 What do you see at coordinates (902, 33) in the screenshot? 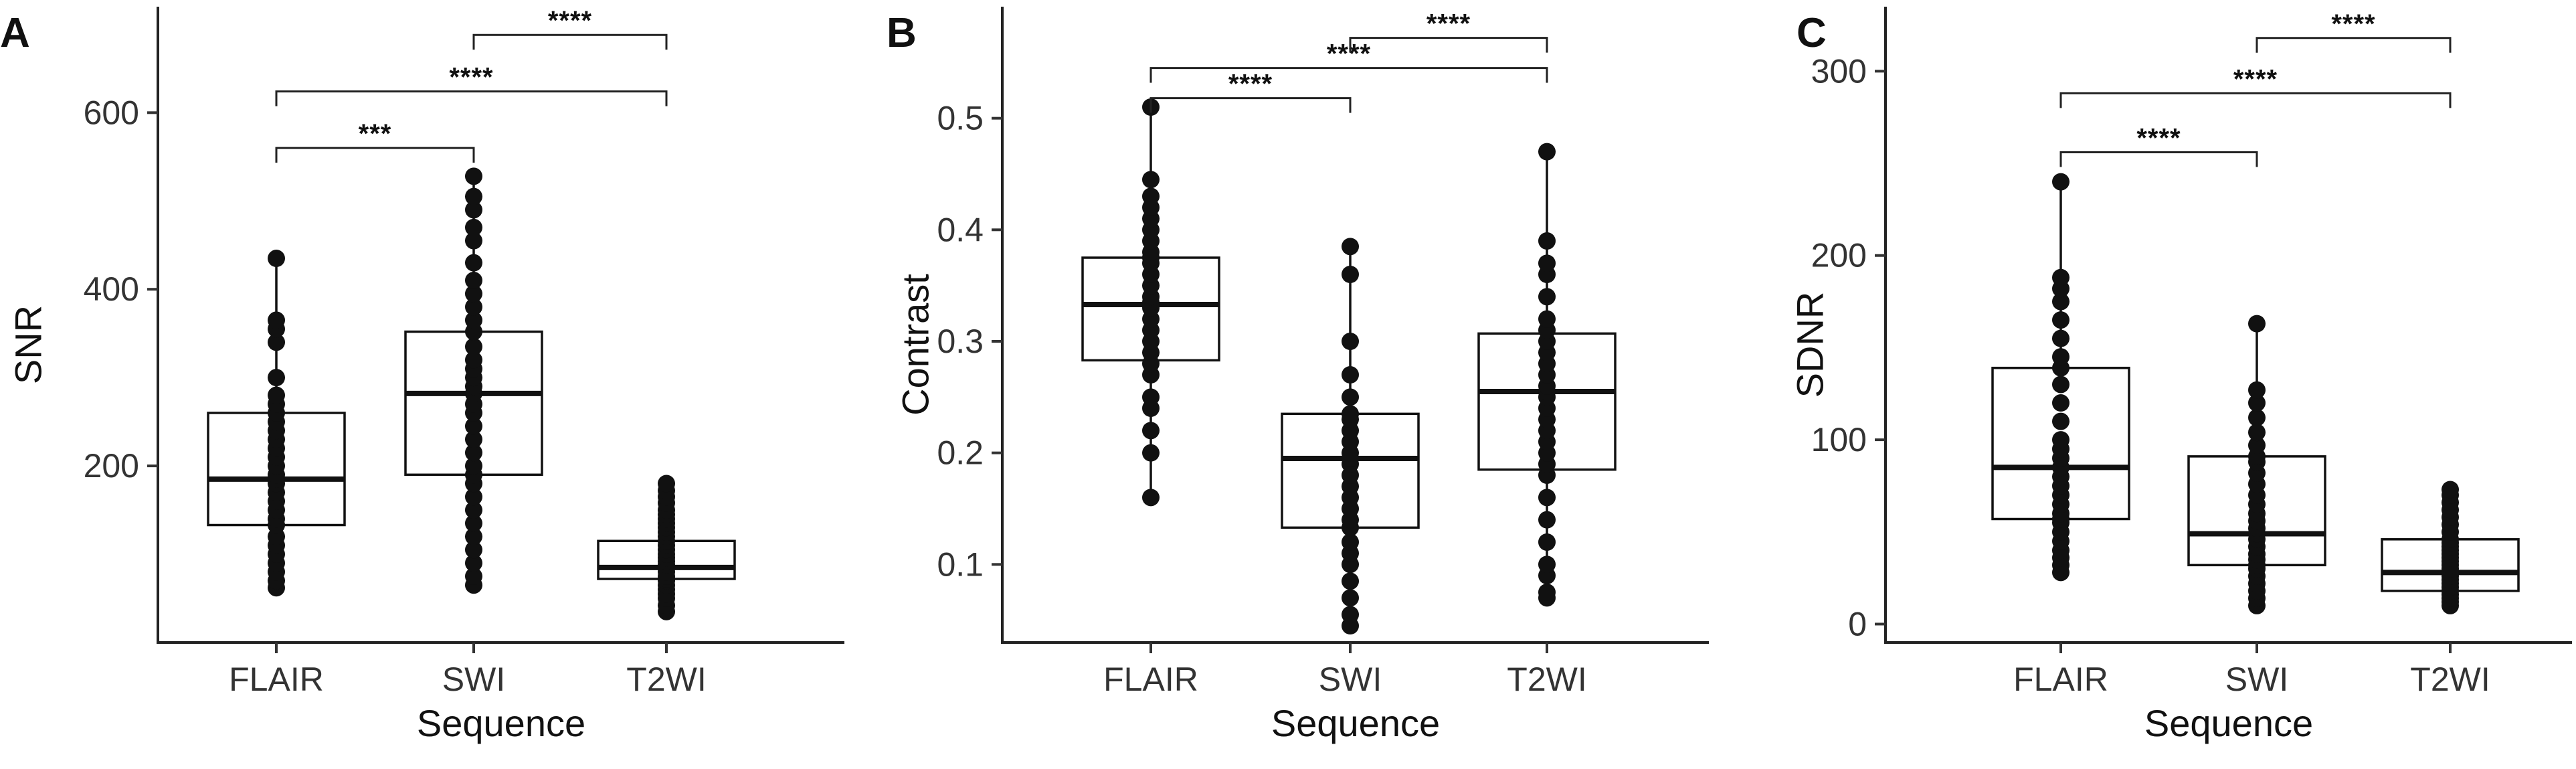
I see `panel-letter: B` at bounding box center [902, 33].